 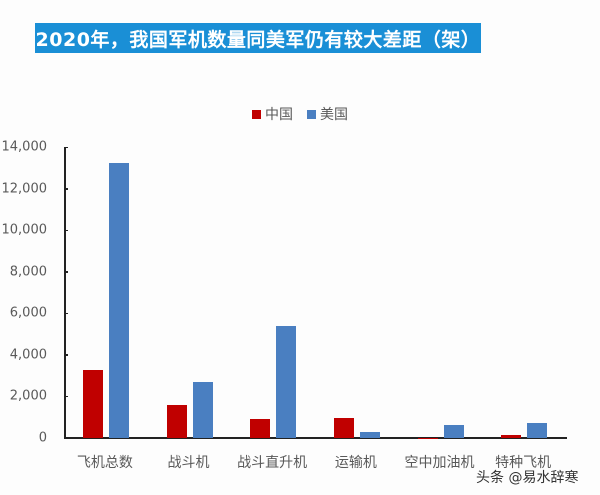 I want to click on legend-item-usa: 美国, so click(x=327, y=114).